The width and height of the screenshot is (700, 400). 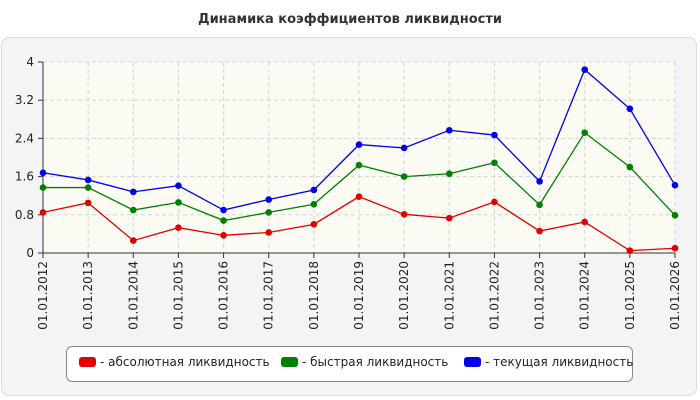 I want to click on legend-swatch-blue, so click(x=472, y=362).